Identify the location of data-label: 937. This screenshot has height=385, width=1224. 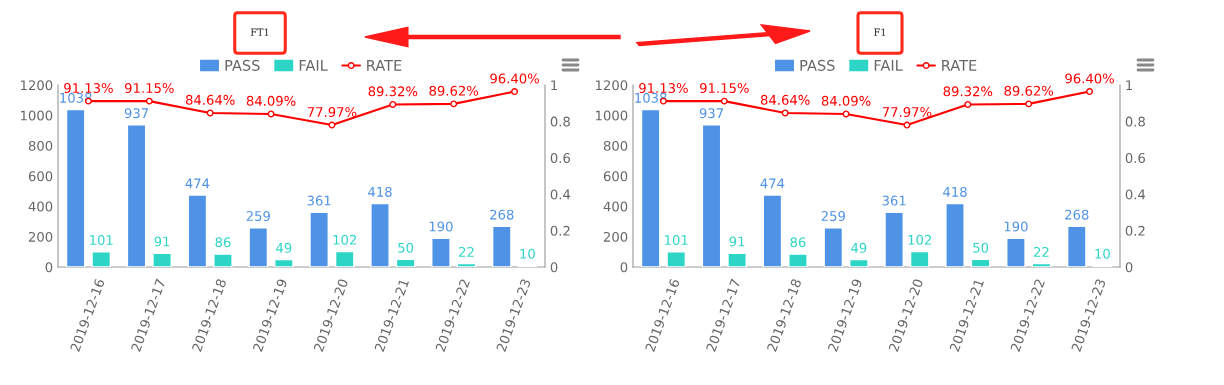
(136, 113).